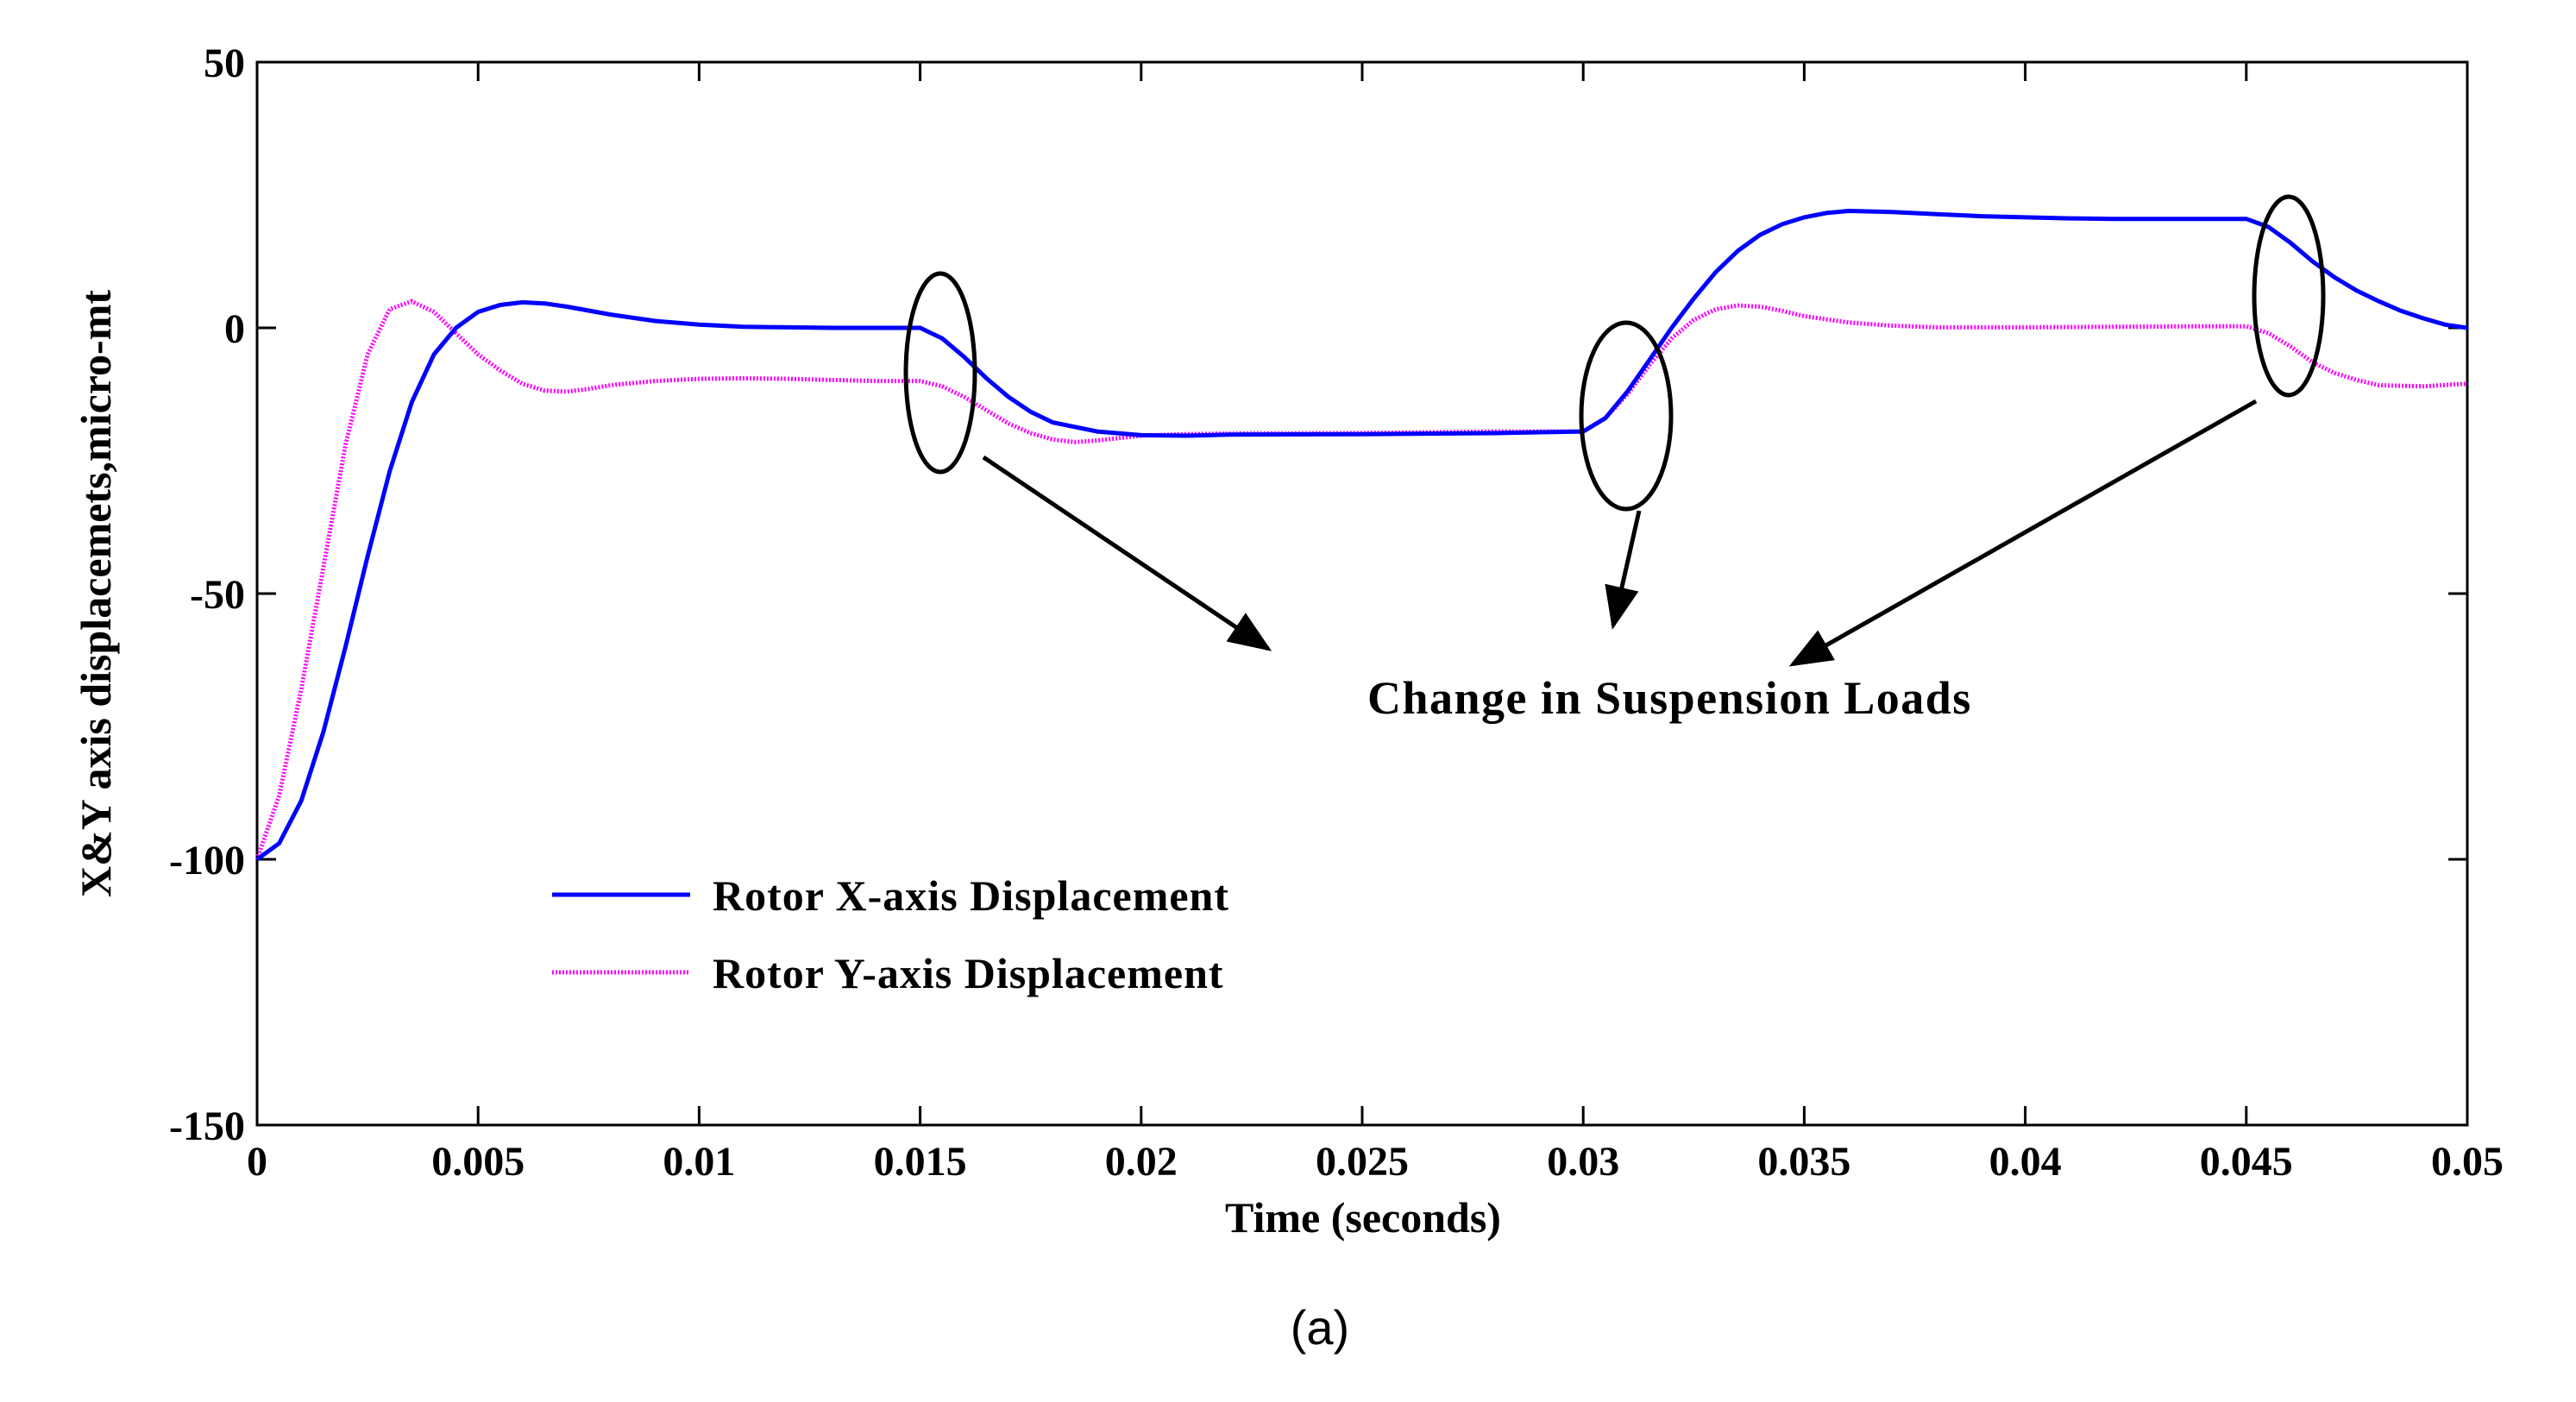  Describe the element at coordinates (257, 1162) in the screenshot. I see `x-tick-label: 0` at that location.